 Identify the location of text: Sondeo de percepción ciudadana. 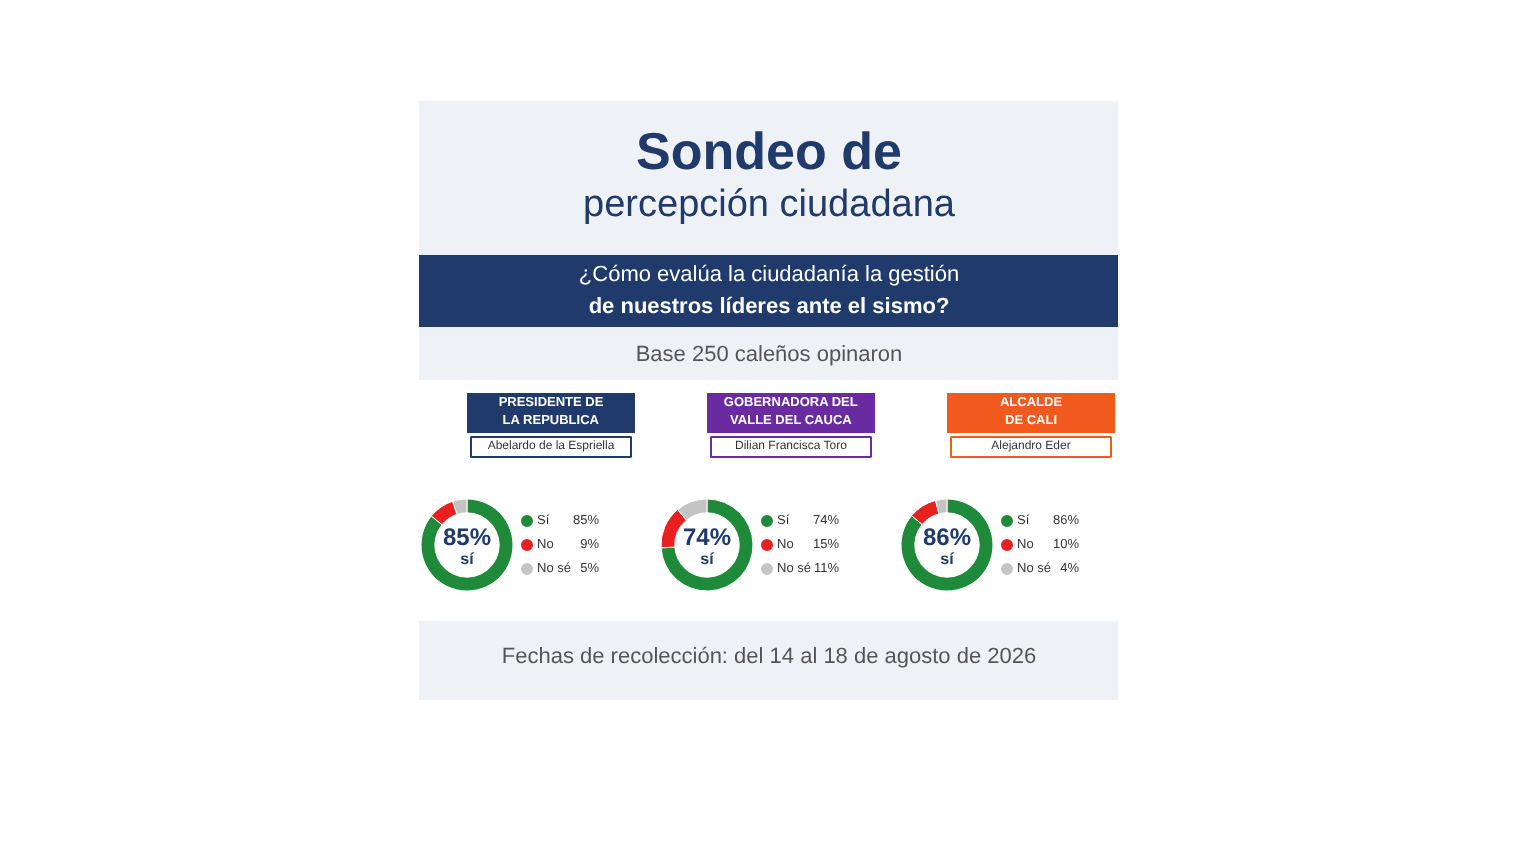
(769, 173).